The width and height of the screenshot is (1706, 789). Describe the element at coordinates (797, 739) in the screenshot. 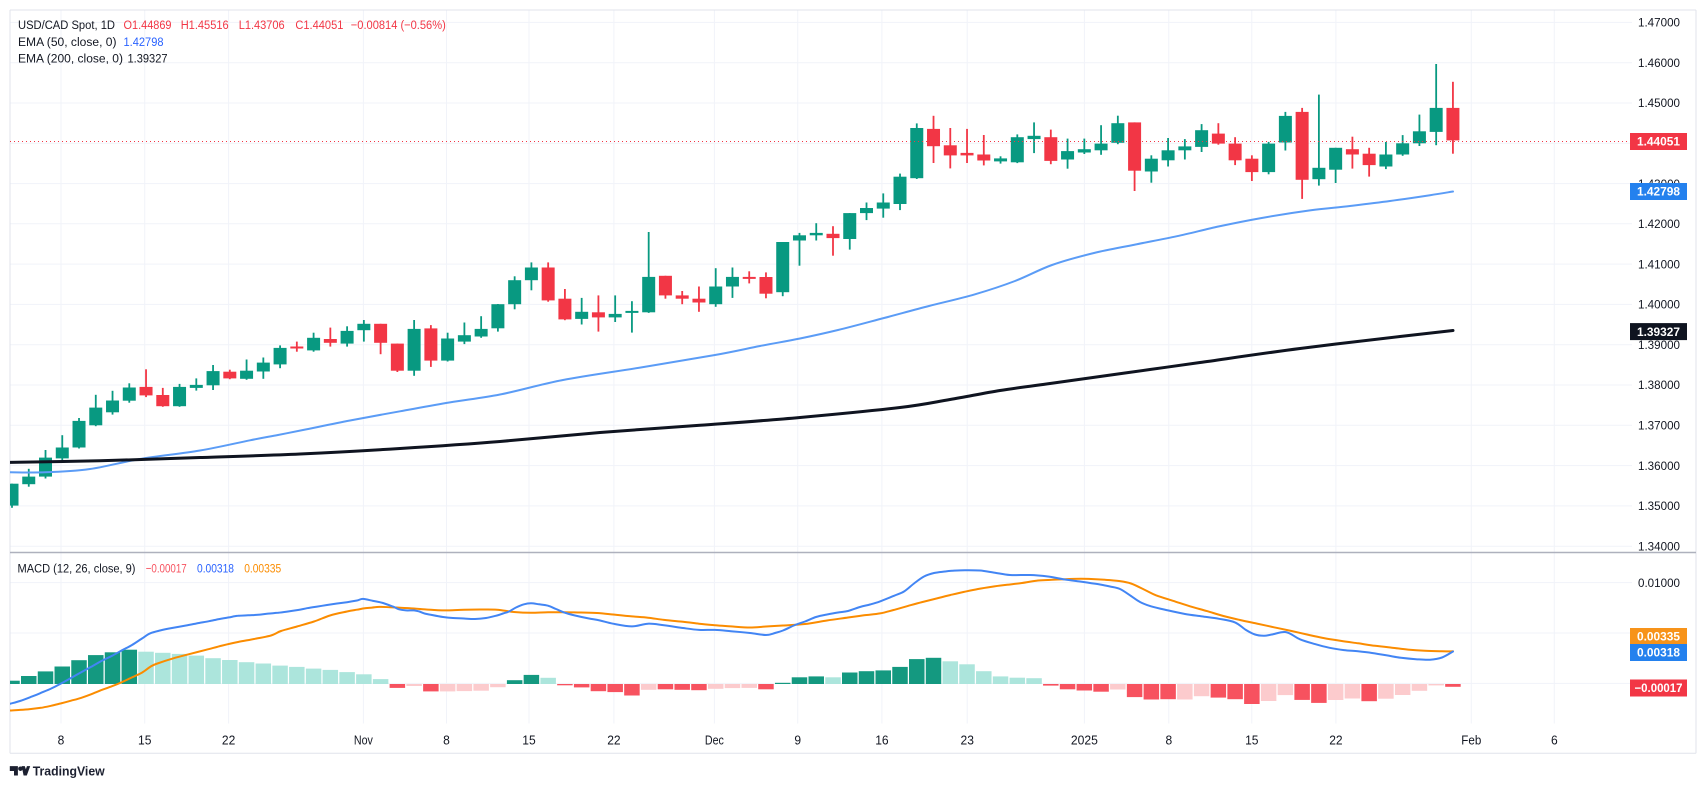

I see `svg-text: 9` at that location.